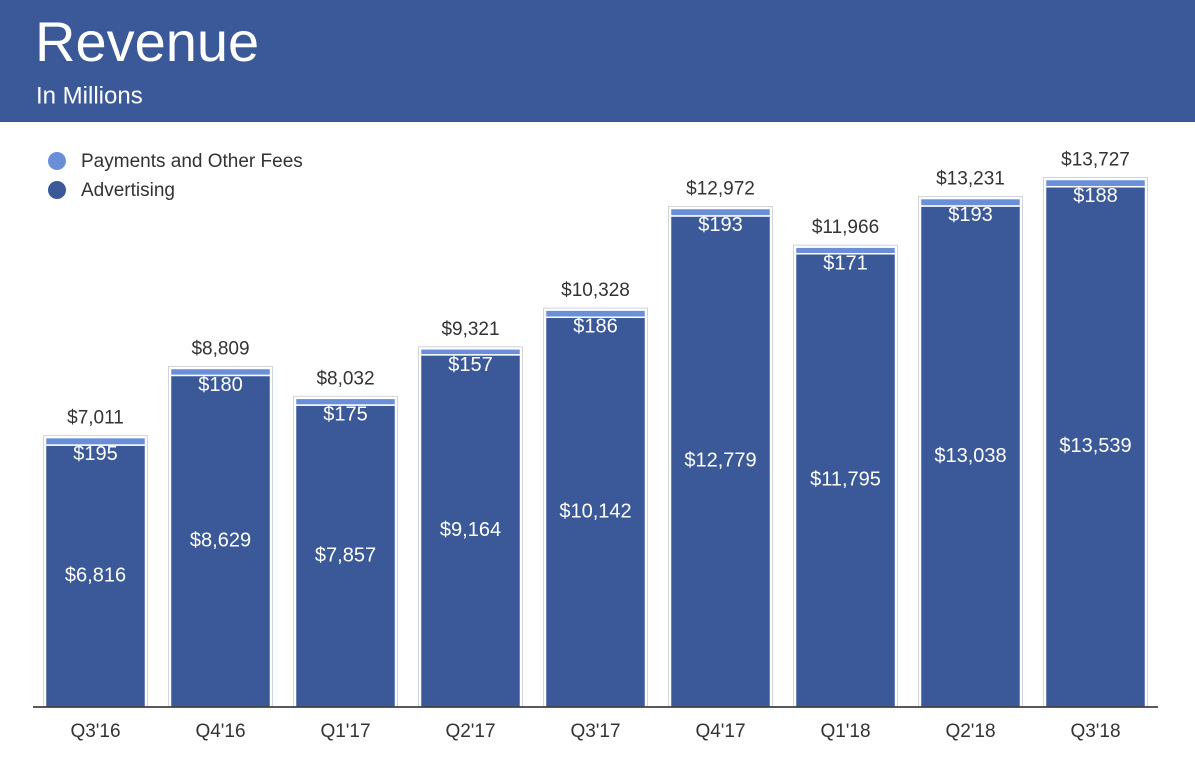  Describe the element at coordinates (595, 290) in the screenshot. I see `total-label: $10,328` at that location.